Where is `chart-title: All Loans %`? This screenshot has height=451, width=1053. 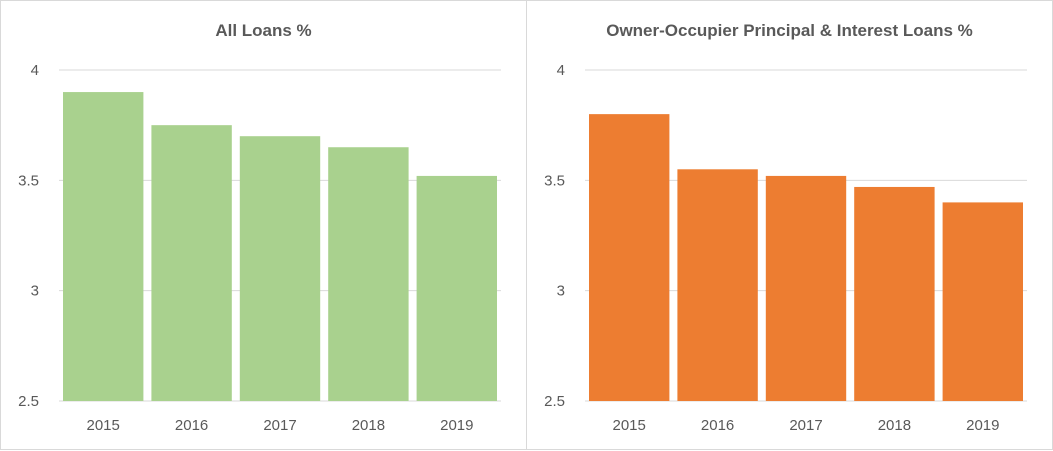 chart-title: All Loans % is located at coordinates (263, 30).